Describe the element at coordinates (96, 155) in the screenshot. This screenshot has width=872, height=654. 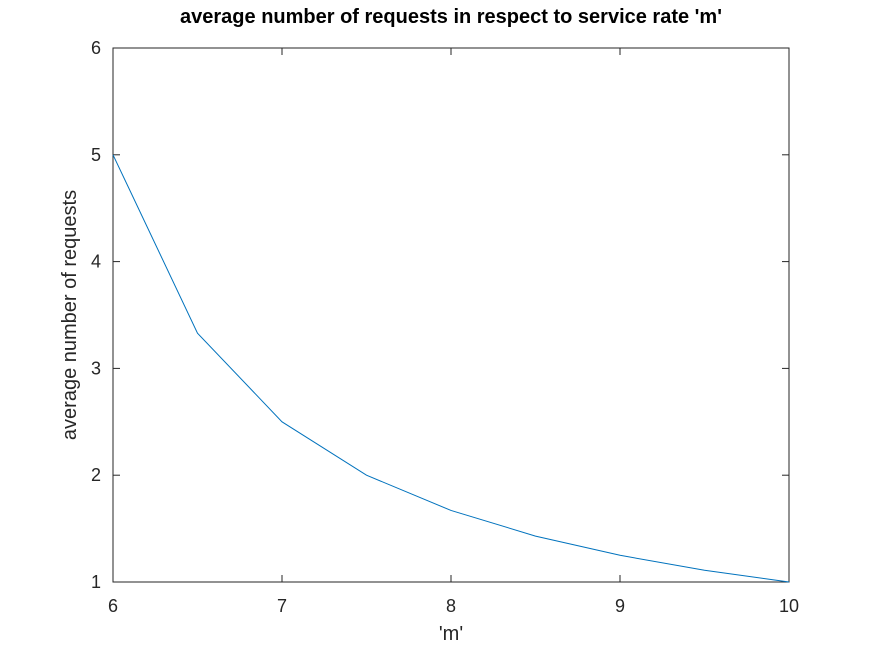
I see `y-tick-label: 5` at that location.